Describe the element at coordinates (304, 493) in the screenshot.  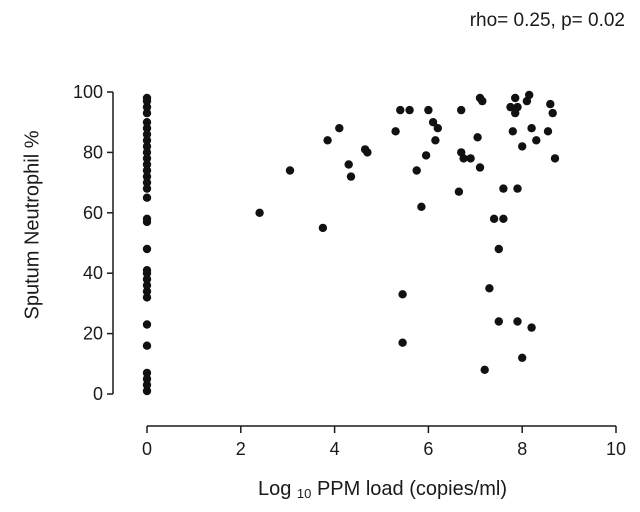
I see `x-axis-label-subscript: 10` at that location.